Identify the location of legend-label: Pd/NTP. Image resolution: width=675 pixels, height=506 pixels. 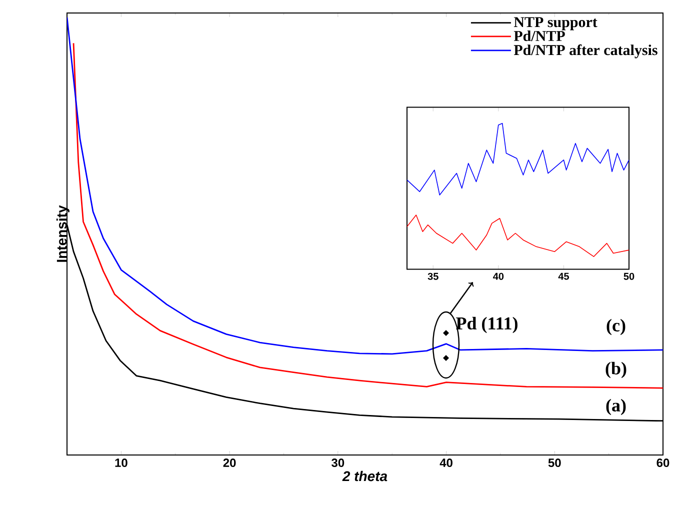
(539, 36).